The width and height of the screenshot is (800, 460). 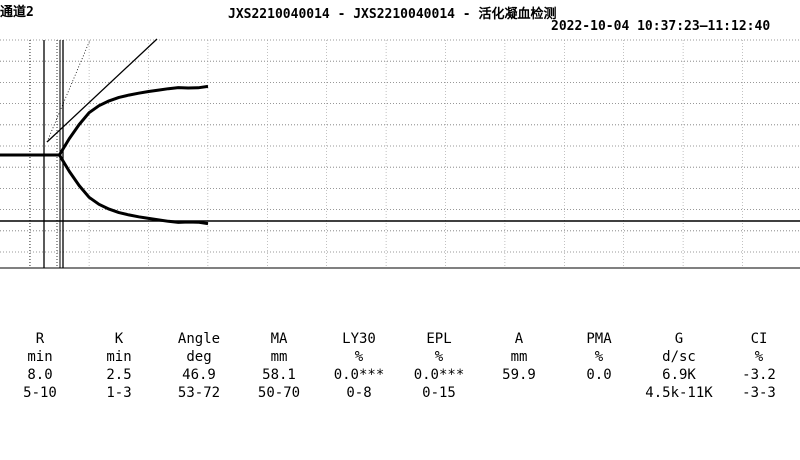 I want to click on param-ly30: LY30 % 0.0*** 0-8, so click(x=359, y=366).